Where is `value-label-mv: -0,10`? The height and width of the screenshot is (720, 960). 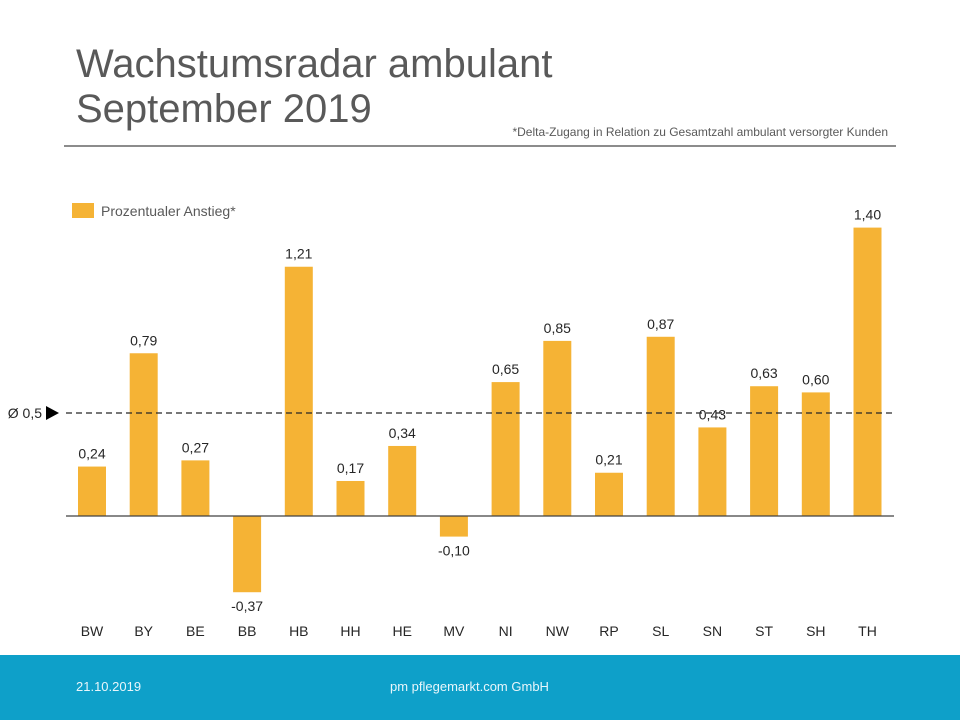 value-label-mv: -0,10 is located at coordinates (454, 551).